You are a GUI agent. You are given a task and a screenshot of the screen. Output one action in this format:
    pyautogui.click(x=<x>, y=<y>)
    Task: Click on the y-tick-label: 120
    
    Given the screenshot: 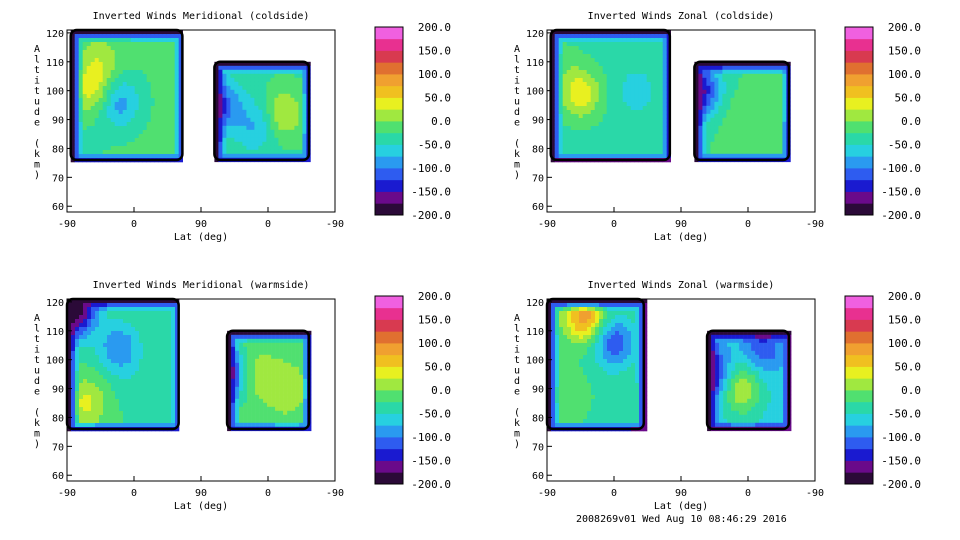 What is the action you would take?
    pyautogui.click(x=535, y=34)
    